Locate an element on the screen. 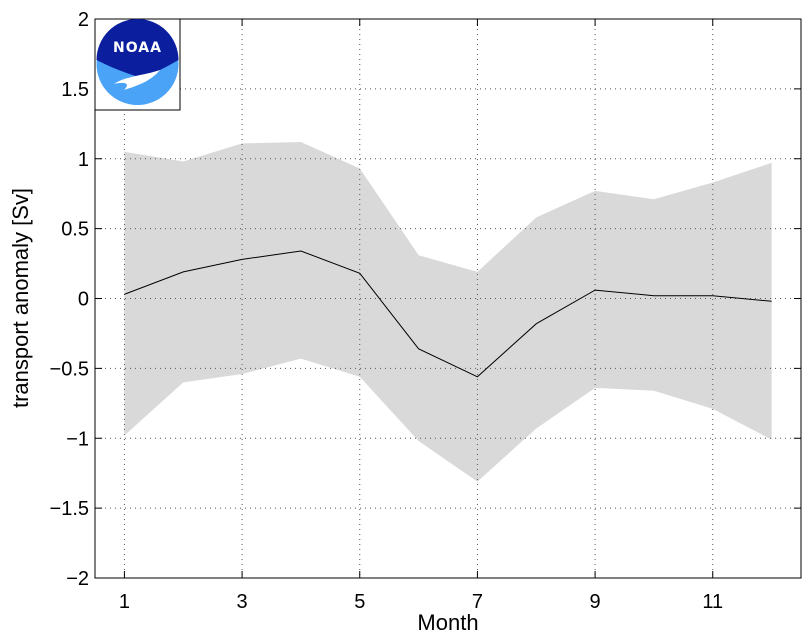 This screenshot has height=641, width=808. x-tick-label: 7 is located at coordinates (477, 602).